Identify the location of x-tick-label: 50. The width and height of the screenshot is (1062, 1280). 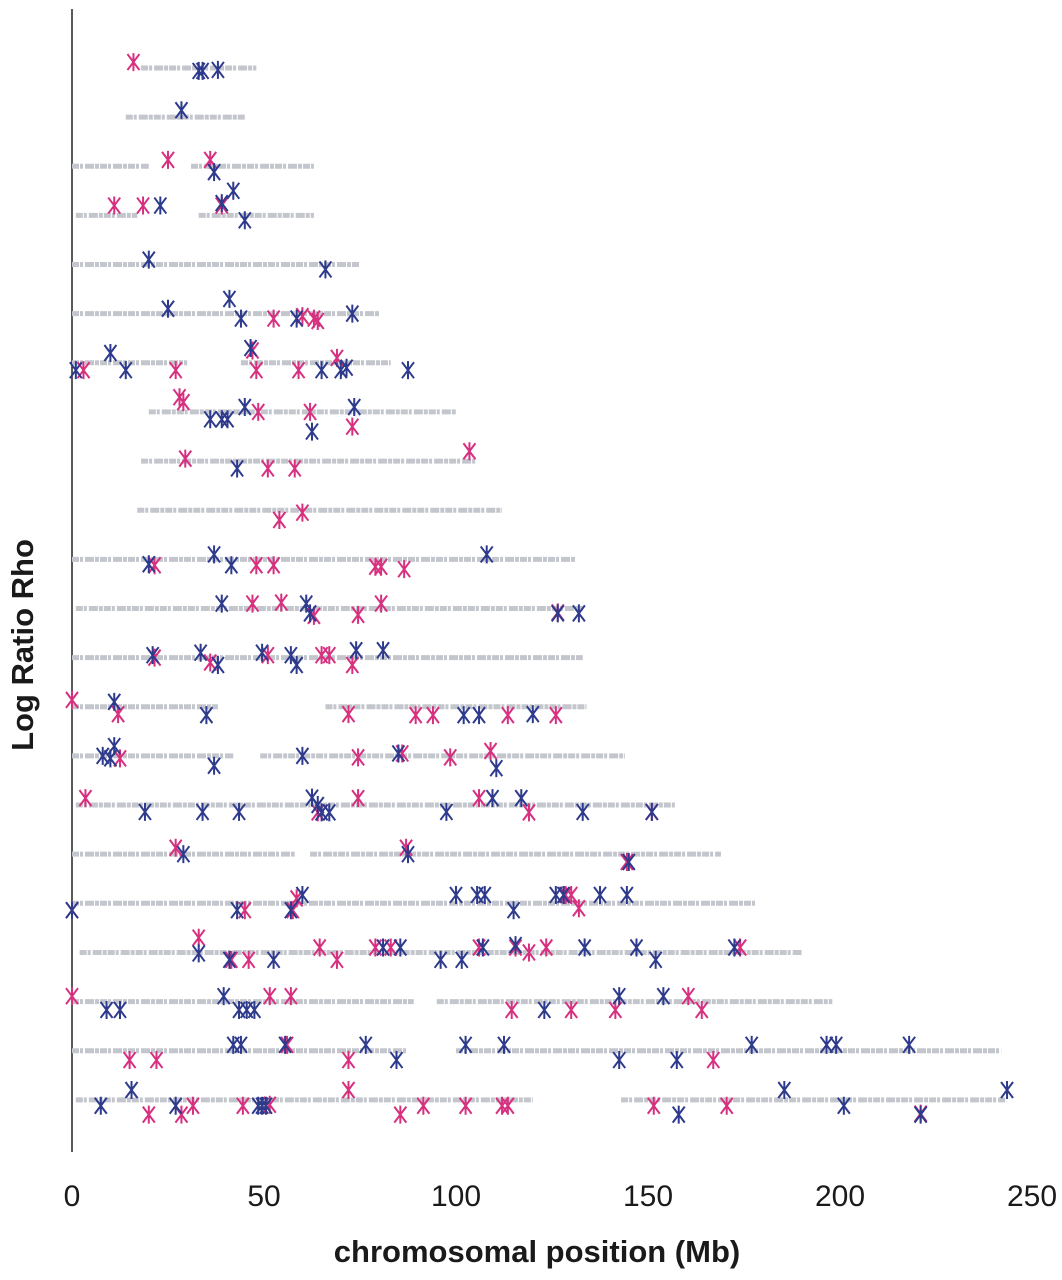
(263, 1196).